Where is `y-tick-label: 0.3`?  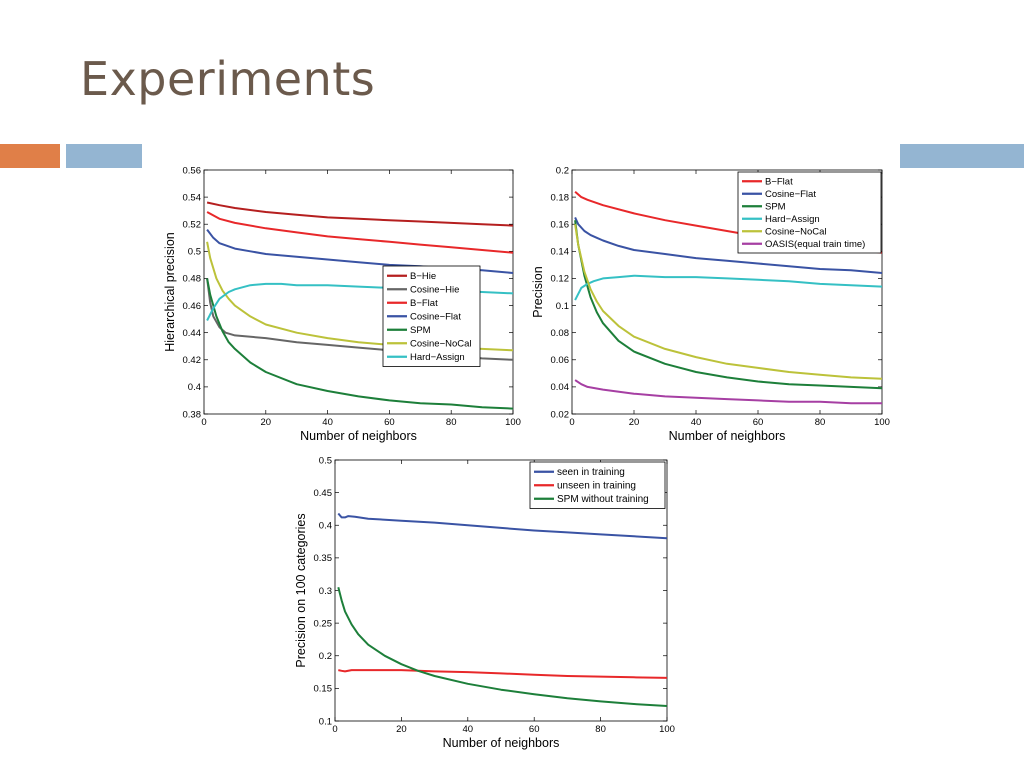 y-tick-label: 0.3 is located at coordinates (325, 591).